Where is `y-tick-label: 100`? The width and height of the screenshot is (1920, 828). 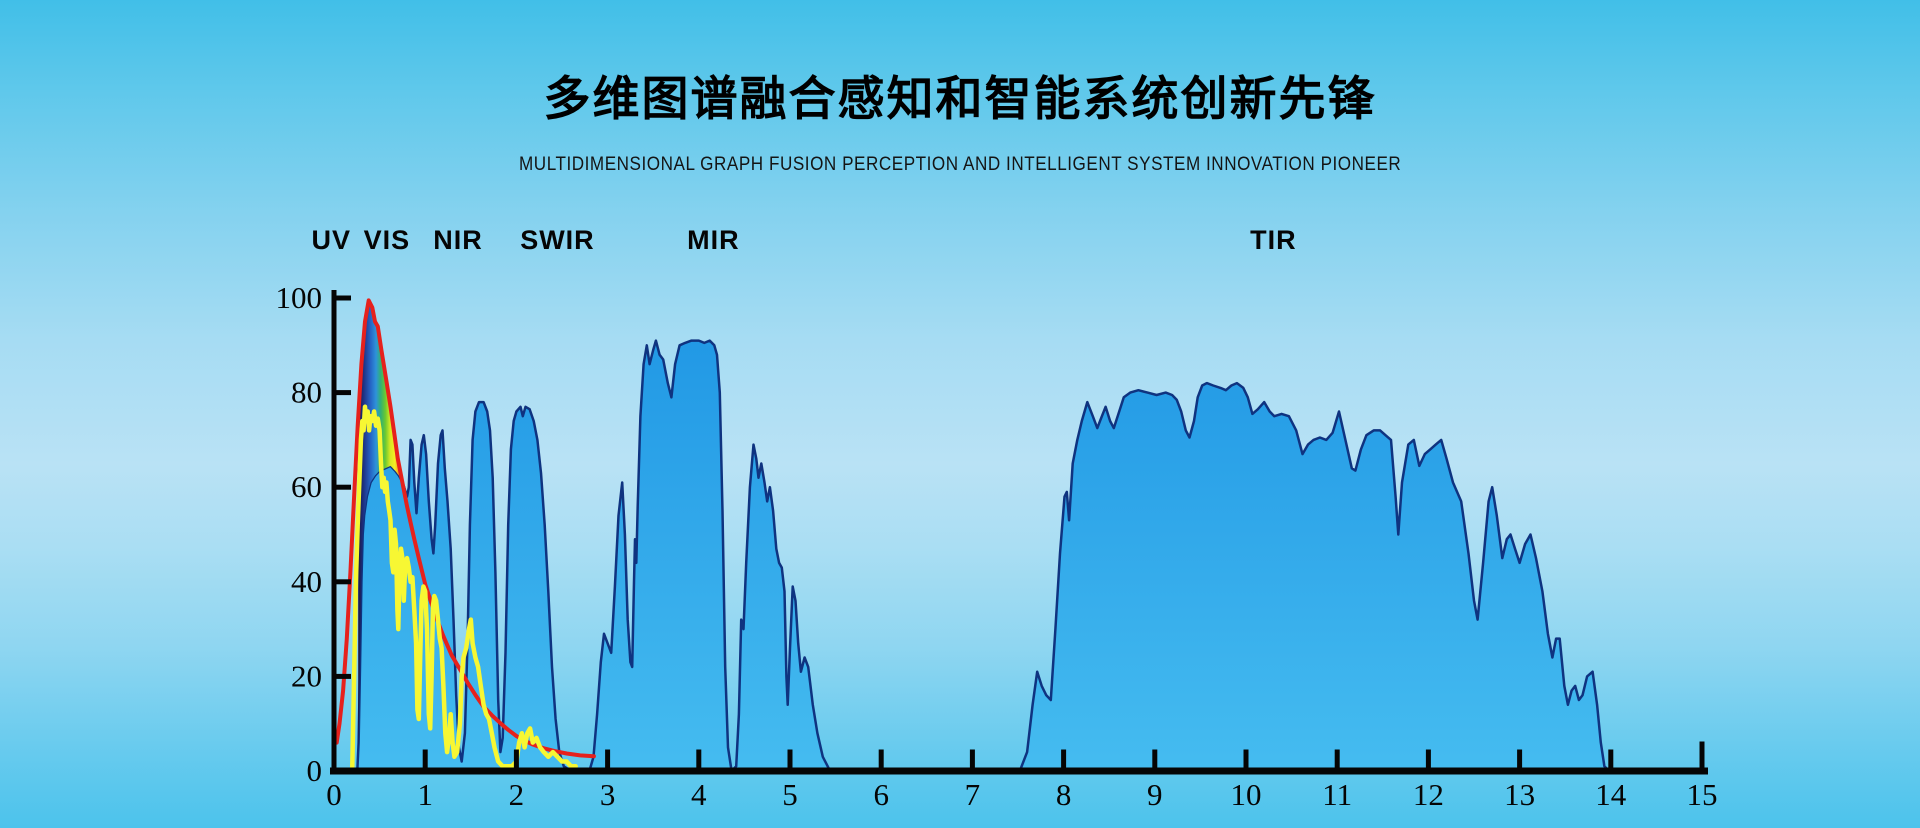
y-tick-label: 100 is located at coordinates (299, 297).